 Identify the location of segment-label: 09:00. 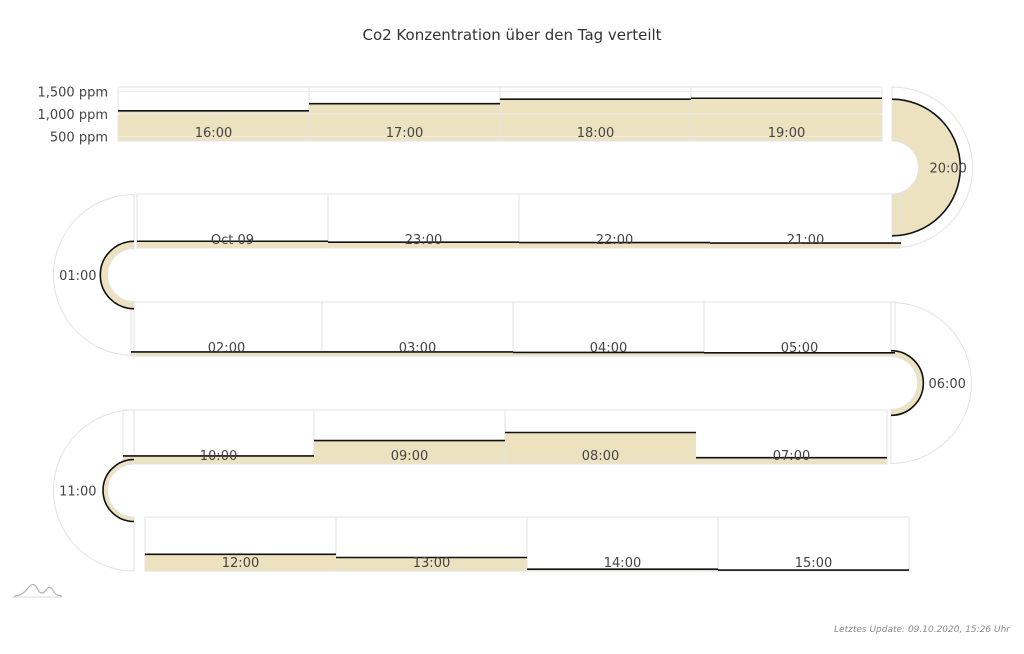
(409, 456).